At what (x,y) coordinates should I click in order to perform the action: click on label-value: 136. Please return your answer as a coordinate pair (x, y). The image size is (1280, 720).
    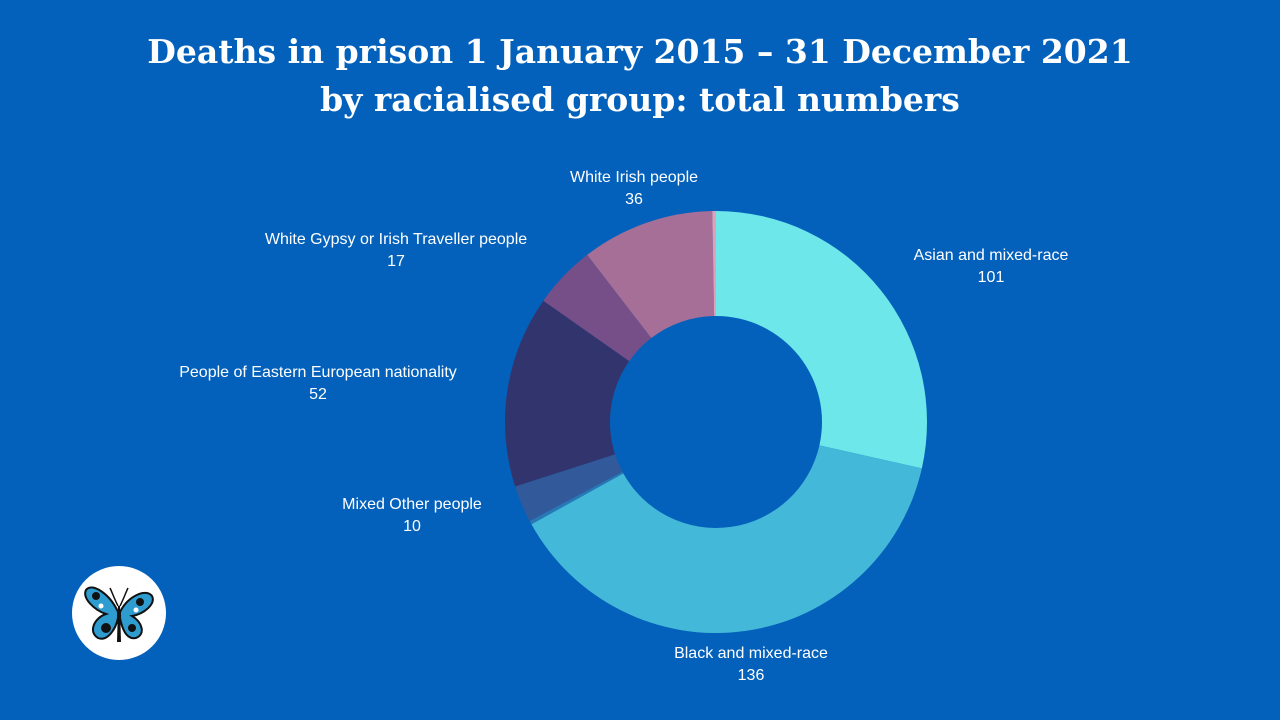
    Looking at the image, I should click on (751, 675).